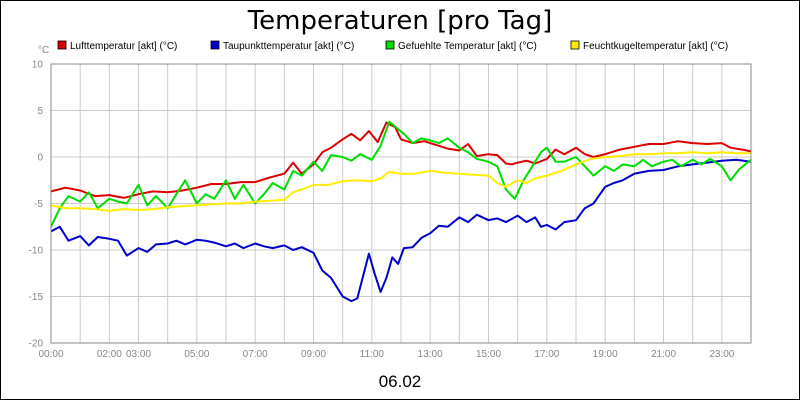 This screenshot has height=400, width=800. I want to click on legend-label-2: Gefuehlte Temperatur [akt] (°C), so click(467, 46).